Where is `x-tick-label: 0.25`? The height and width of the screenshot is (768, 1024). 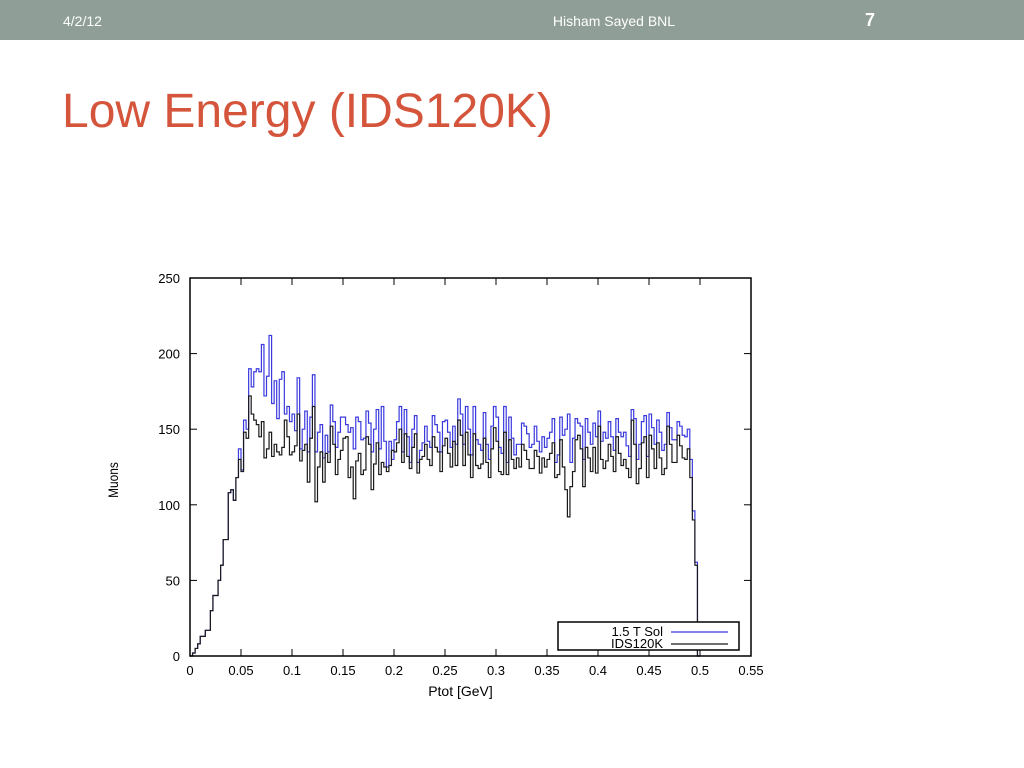
x-tick-label: 0.25 is located at coordinates (444, 670).